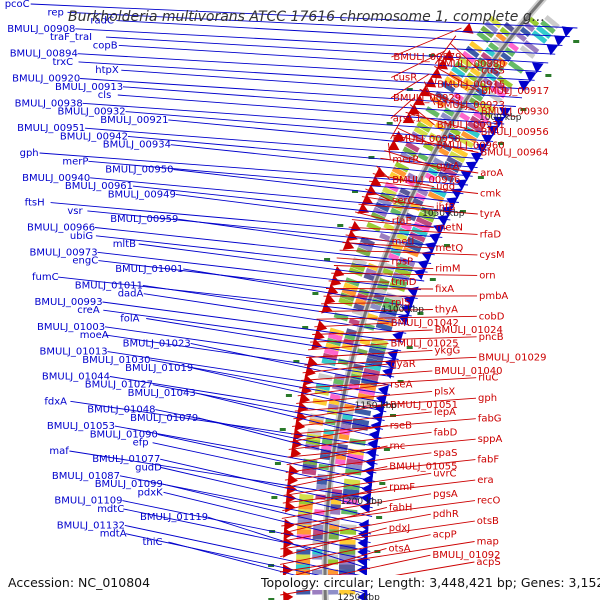 Image resolution: width=600 pixels, height=600 pixels. What do you see at coordinates (56, 12) in the screenshot?
I see `forward-gene-label: rep` at bounding box center [56, 12].